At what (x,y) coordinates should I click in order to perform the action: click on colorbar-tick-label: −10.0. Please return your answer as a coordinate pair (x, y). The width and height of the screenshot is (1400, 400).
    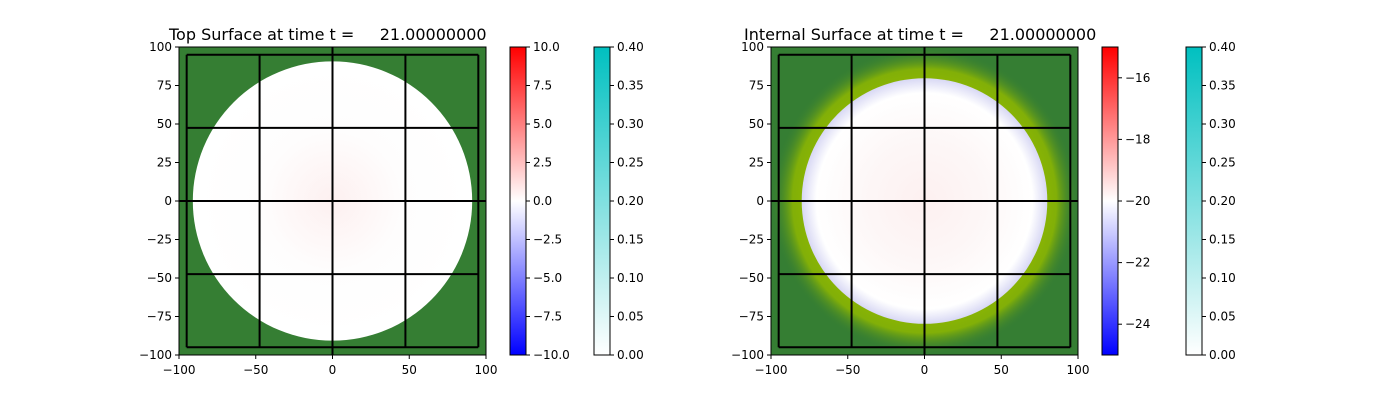
    Looking at the image, I should click on (551, 355).